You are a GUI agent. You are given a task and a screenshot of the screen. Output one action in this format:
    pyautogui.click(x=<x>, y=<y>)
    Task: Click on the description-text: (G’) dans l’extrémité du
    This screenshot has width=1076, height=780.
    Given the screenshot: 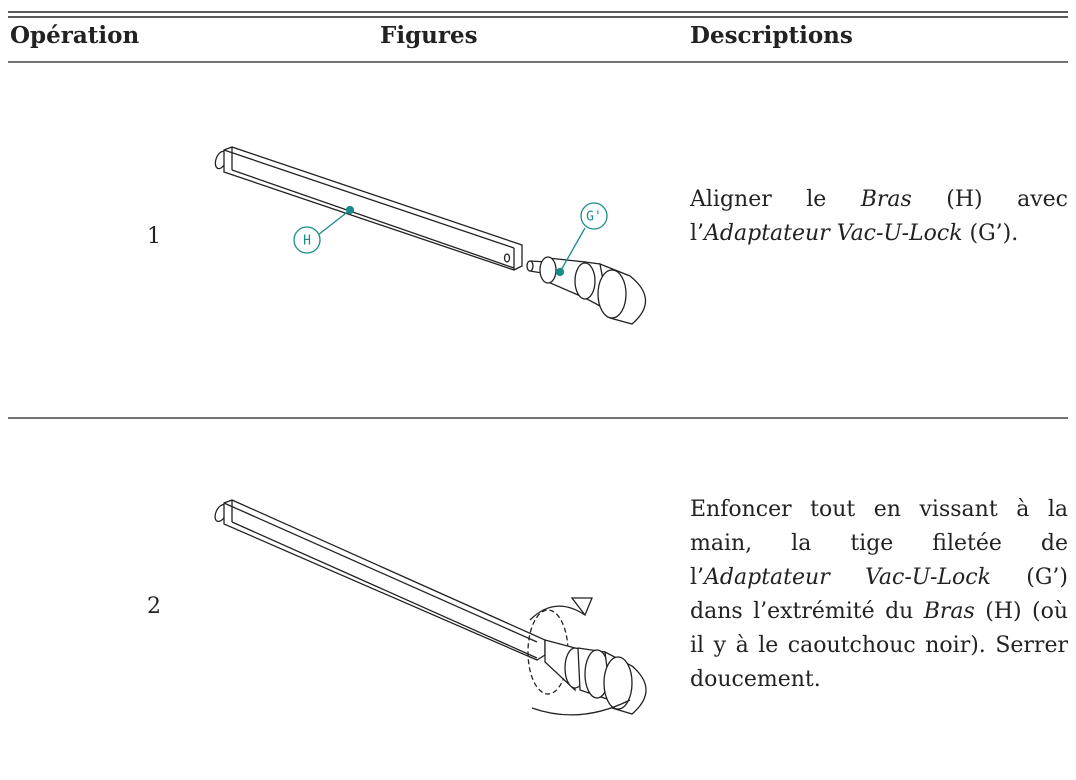 What is the action you would take?
    pyautogui.click(x=879, y=594)
    